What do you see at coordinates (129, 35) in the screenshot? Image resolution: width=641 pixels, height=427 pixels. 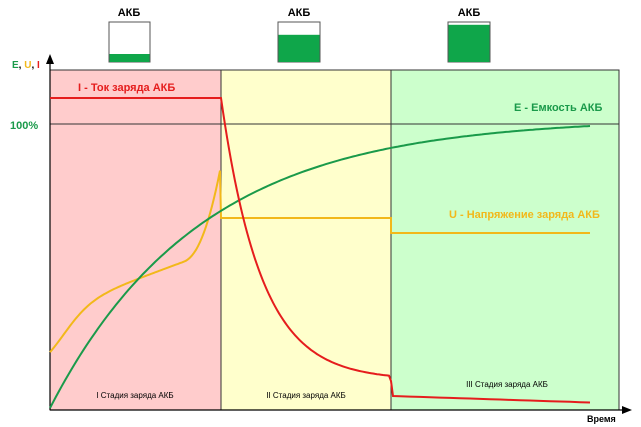 I see `battery-icon-stage-1: АКБ` at bounding box center [129, 35].